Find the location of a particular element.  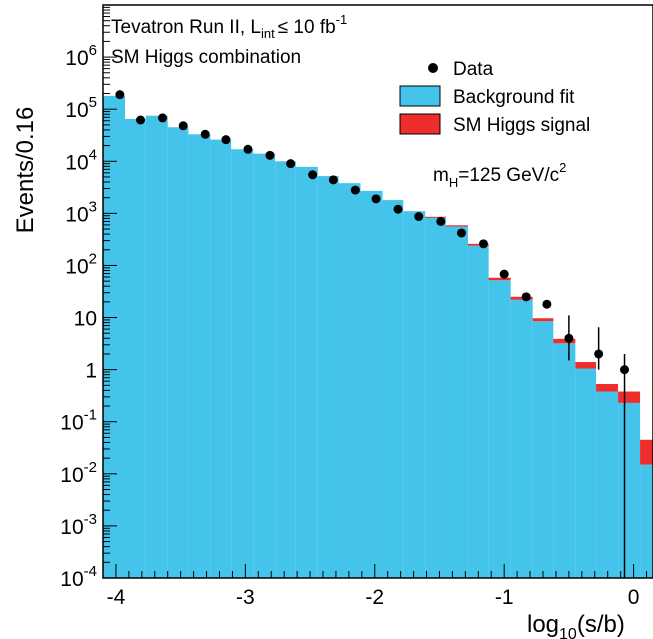

legend-signal-label: SM Higgs signal is located at coordinates (521, 125).